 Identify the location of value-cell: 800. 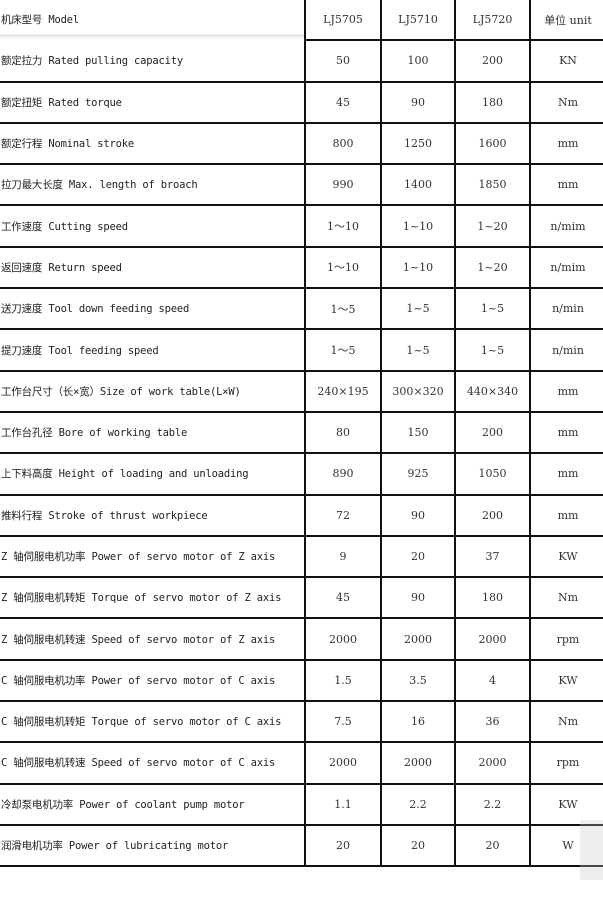
(343, 143).